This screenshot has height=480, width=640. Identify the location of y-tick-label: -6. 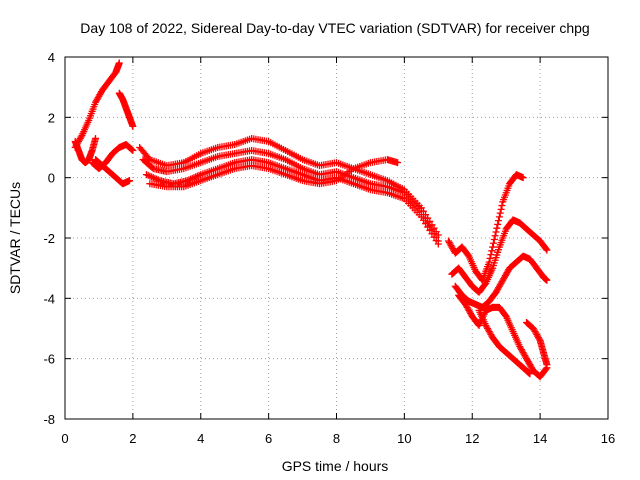
(49, 359).